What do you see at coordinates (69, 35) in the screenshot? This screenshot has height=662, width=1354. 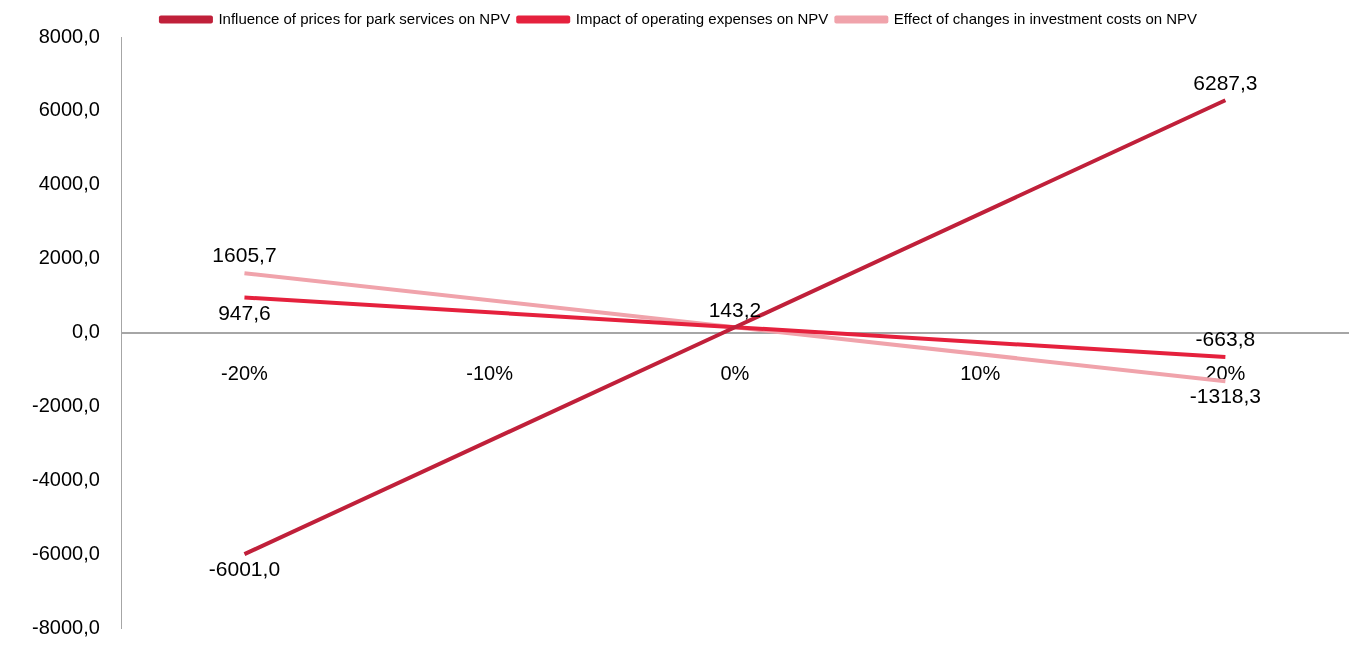 I see `y-tick-label: 8000,0` at bounding box center [69, 35].